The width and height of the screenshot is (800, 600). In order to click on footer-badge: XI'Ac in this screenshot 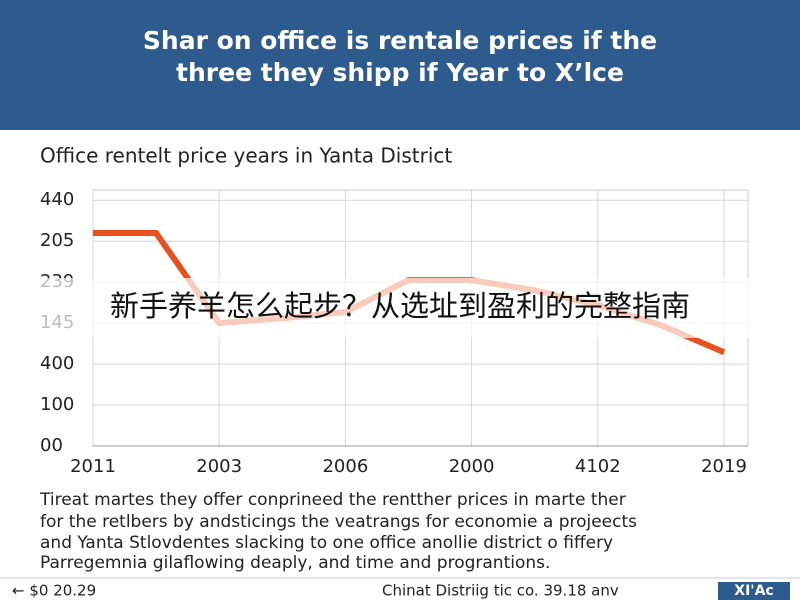, I will do `click(753, 591)`.